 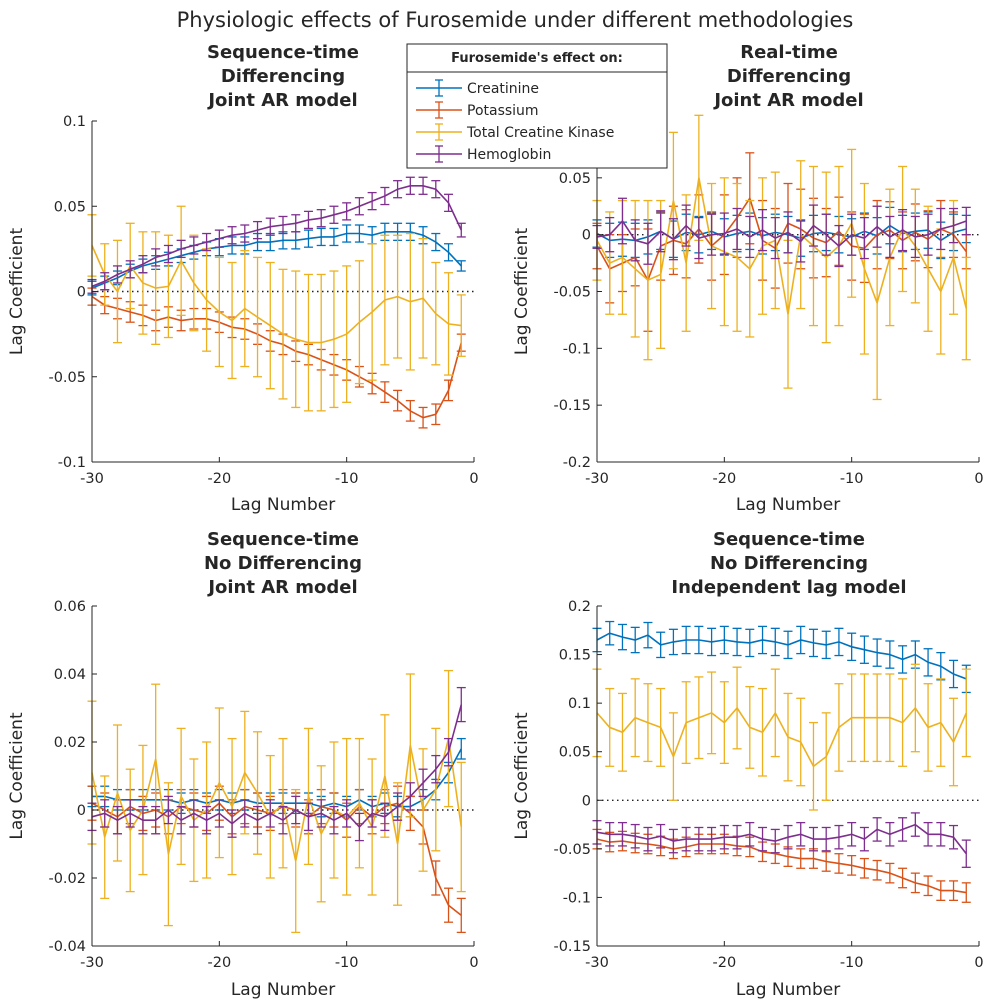 I want to click on legend-item-creatinine: Creatinine, so click(x=477, y=88).